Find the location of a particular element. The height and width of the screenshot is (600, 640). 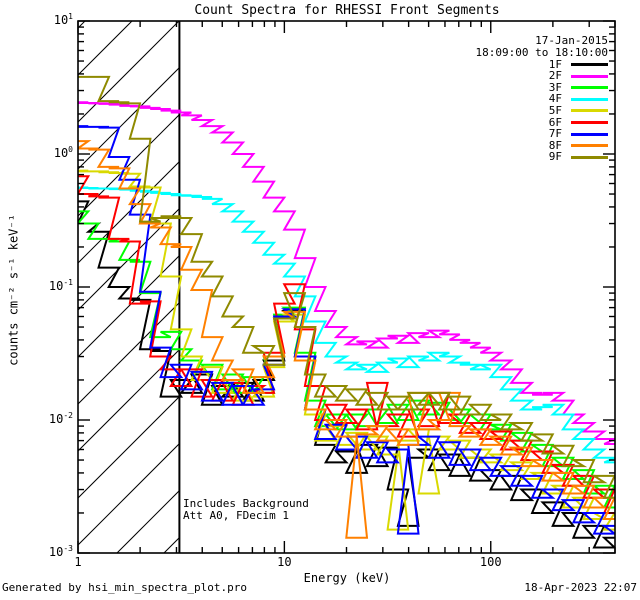

y-tick-label: 10¹ is located at coordinates (63, 19).